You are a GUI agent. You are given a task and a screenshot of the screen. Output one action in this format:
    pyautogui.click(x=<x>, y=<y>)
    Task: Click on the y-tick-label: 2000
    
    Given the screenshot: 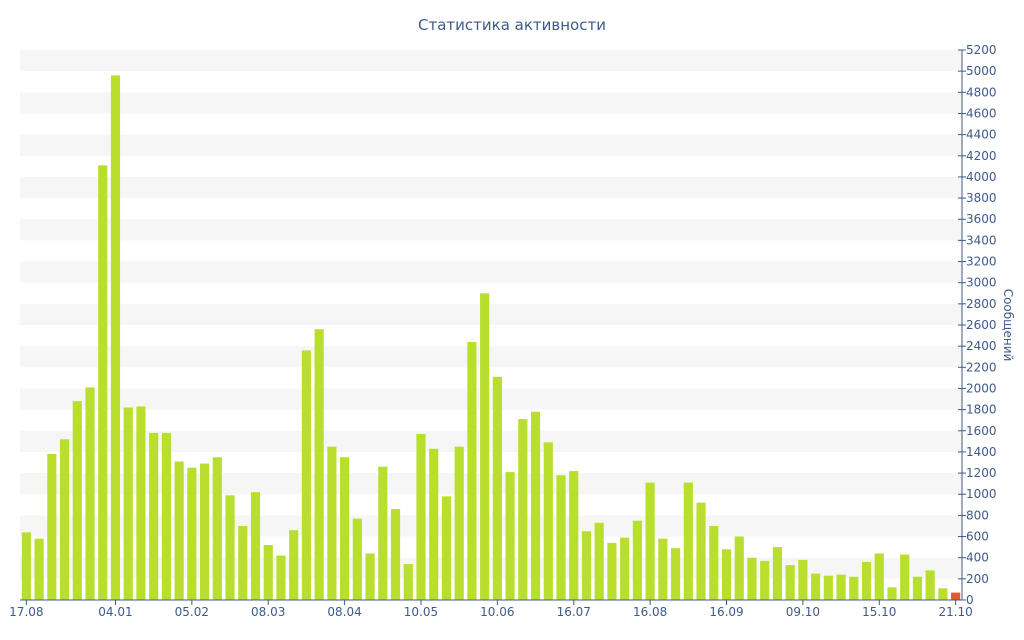 What is the action you would take?
    pyautogui.click(x=981, y=388)
    